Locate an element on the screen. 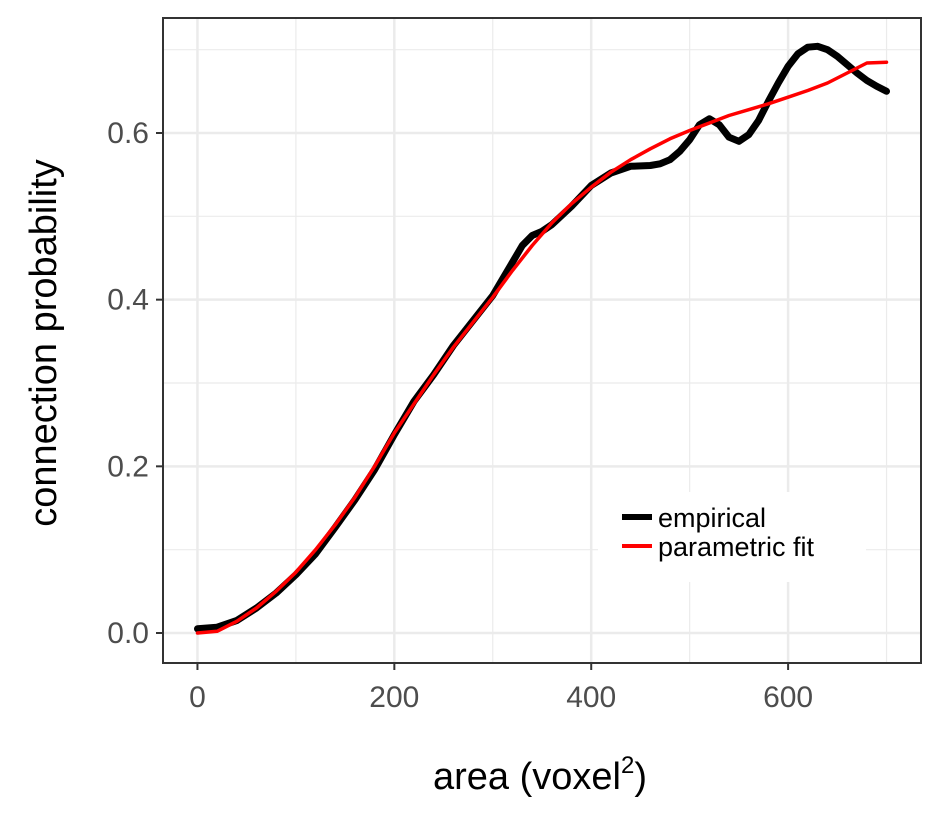 The width and height of the screenshot is (944, 826). legend-label-parametric-fit: parametric fit is located at coordinates (736, 547).